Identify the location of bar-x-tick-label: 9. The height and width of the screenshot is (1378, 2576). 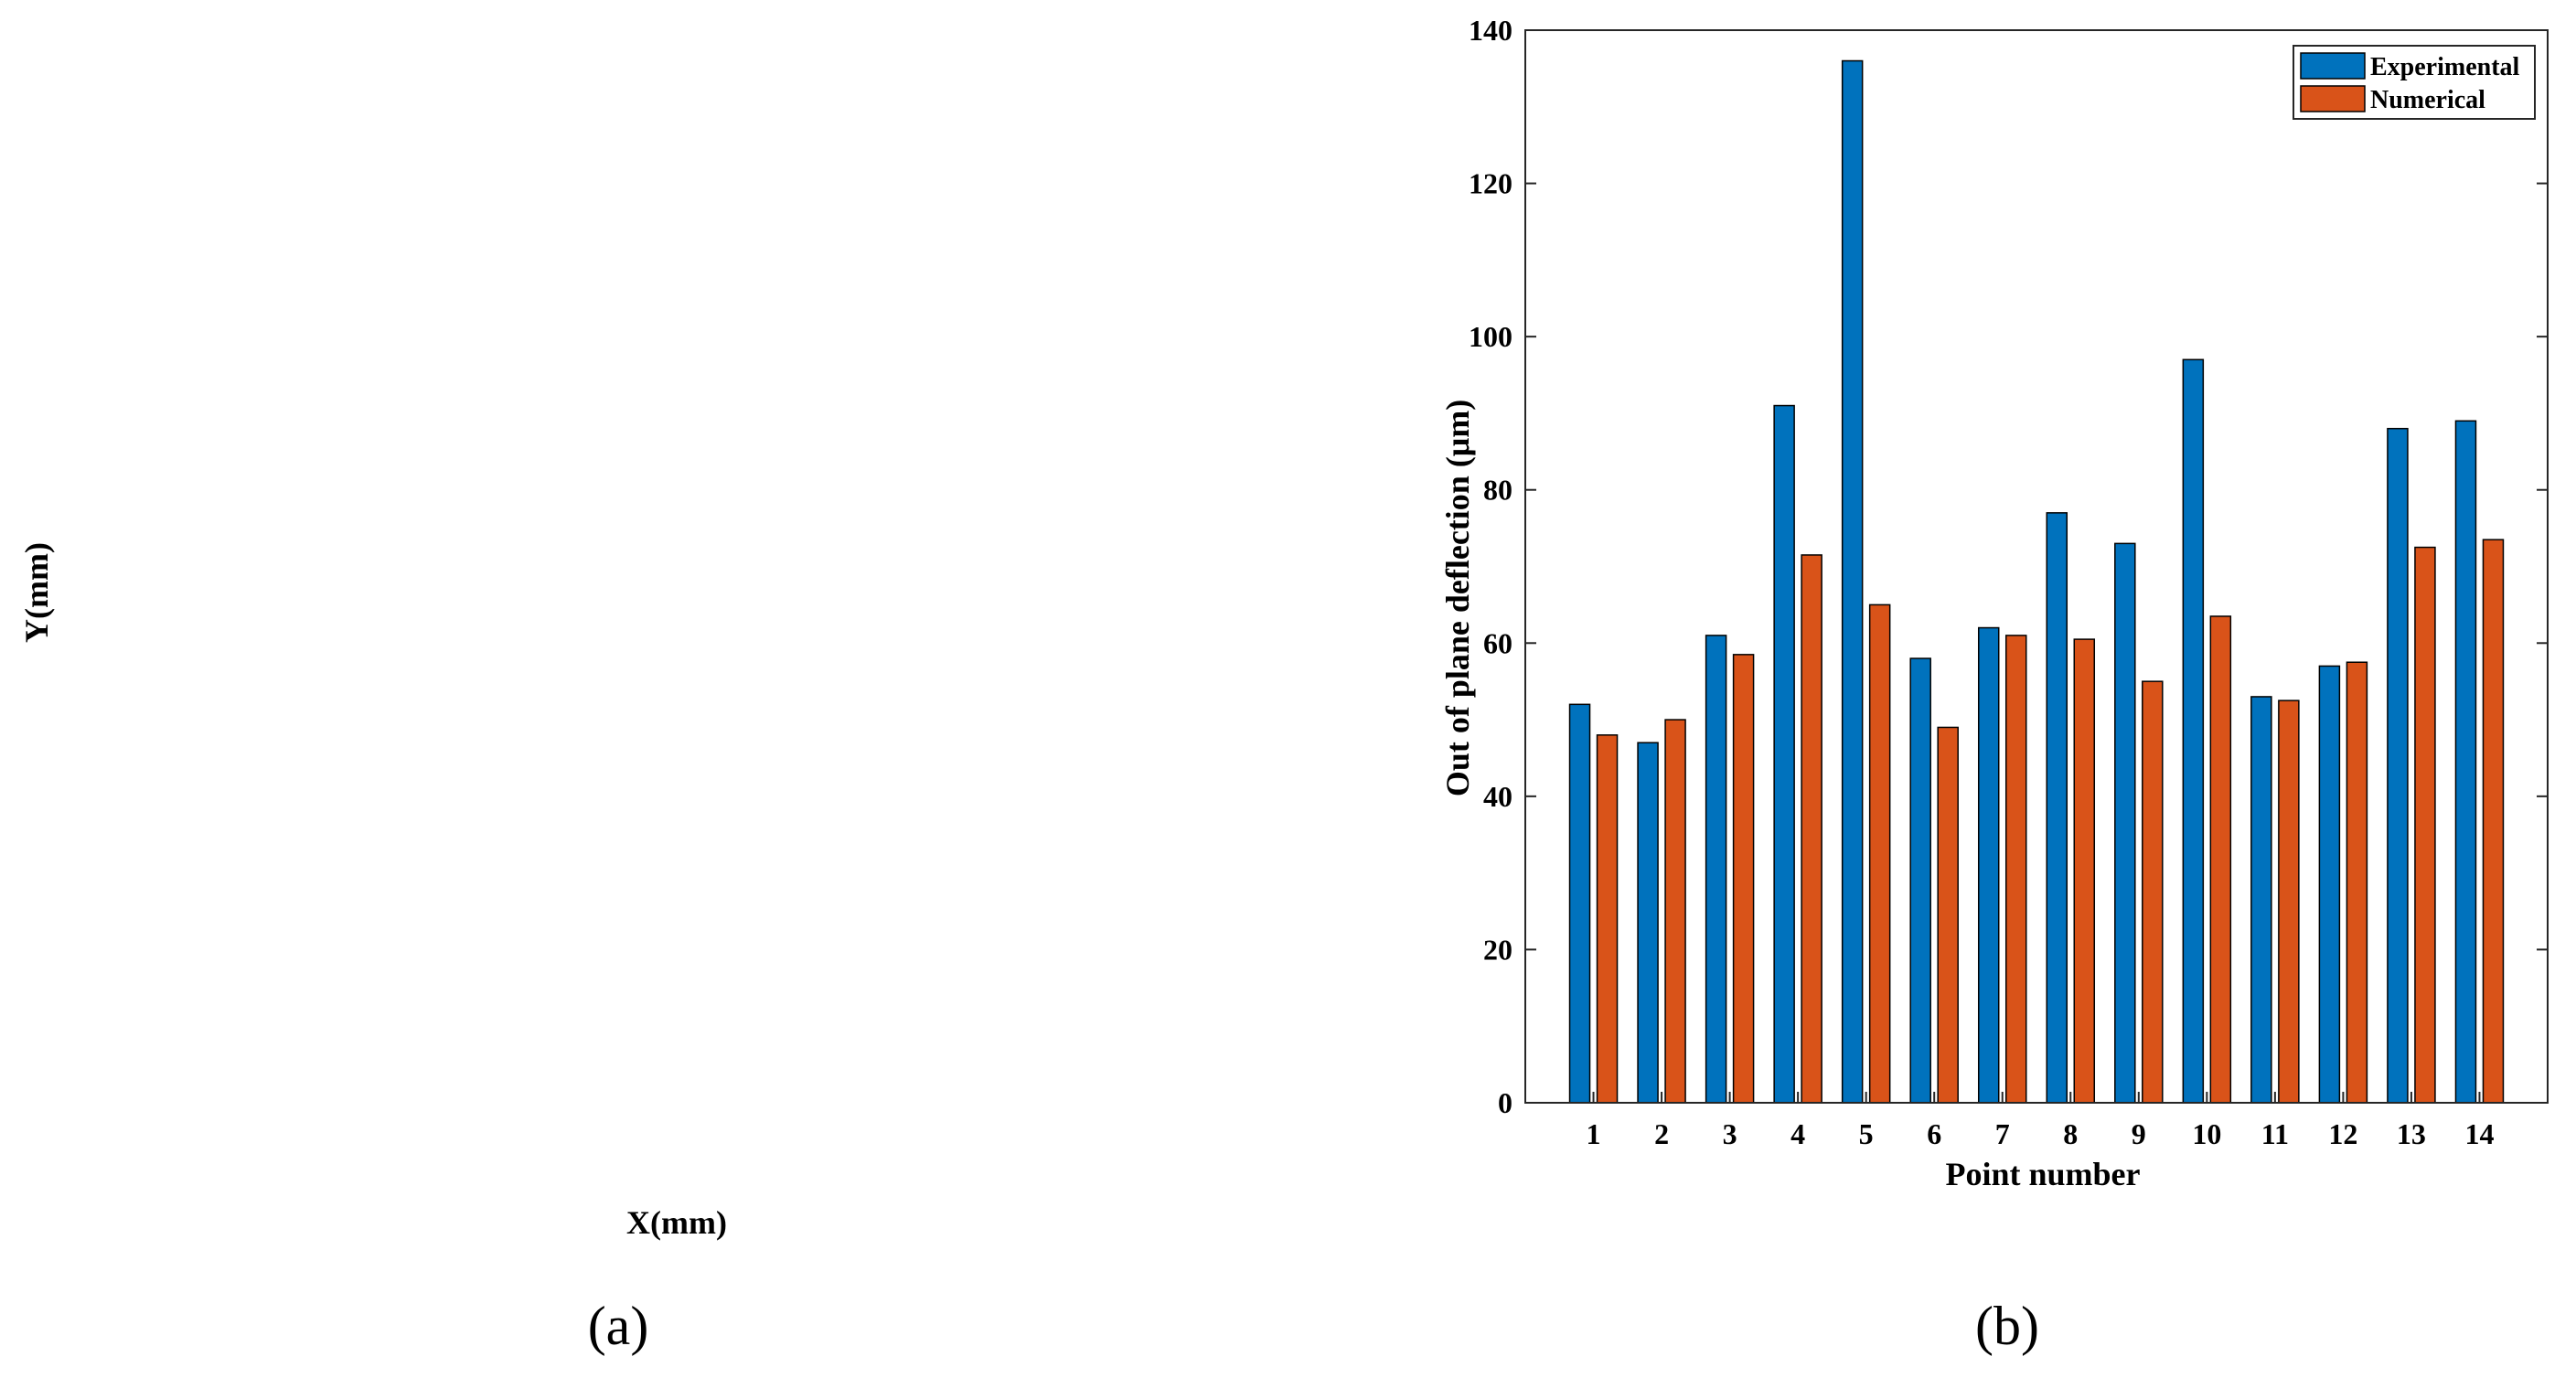
(2139, 1134).